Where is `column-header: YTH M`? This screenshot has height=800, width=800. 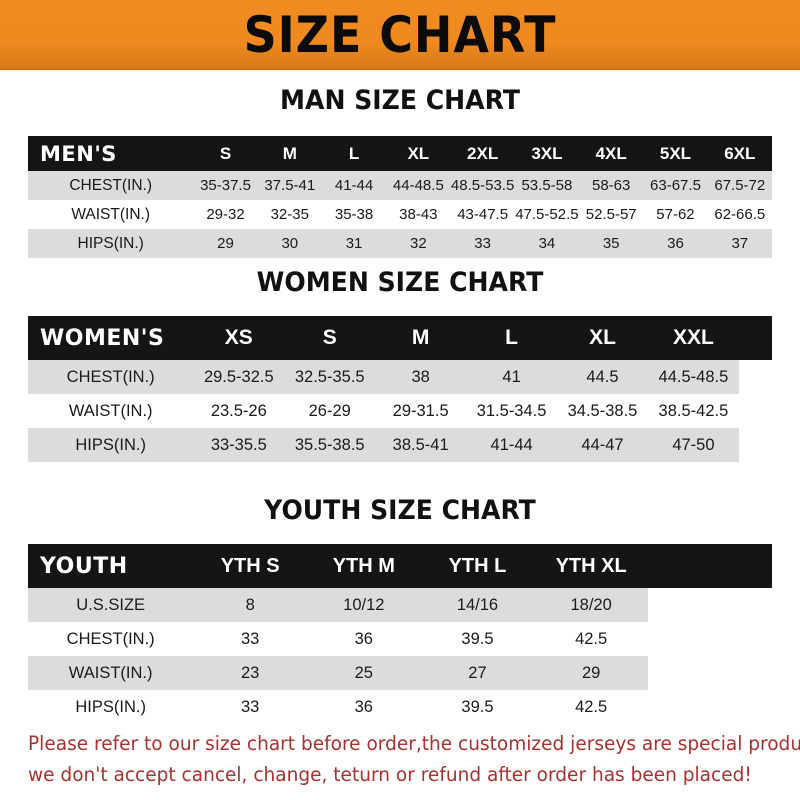 column-header: YTH M is located at coordinates (363, 565).